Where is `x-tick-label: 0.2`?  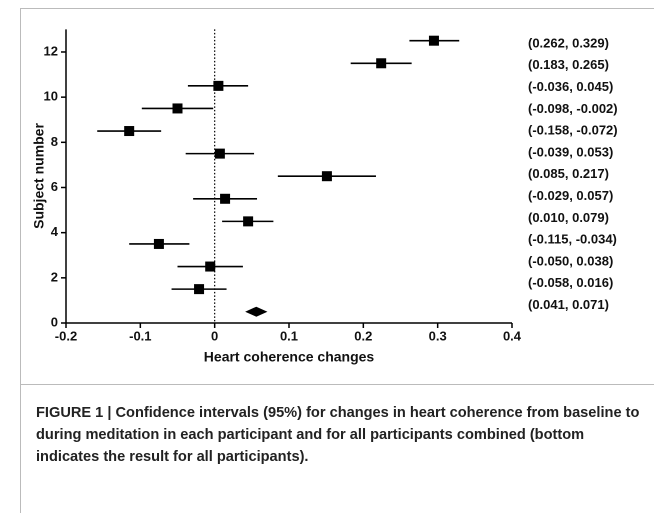
x-tick-label: 0.2 is located at coordinates (363, 335).